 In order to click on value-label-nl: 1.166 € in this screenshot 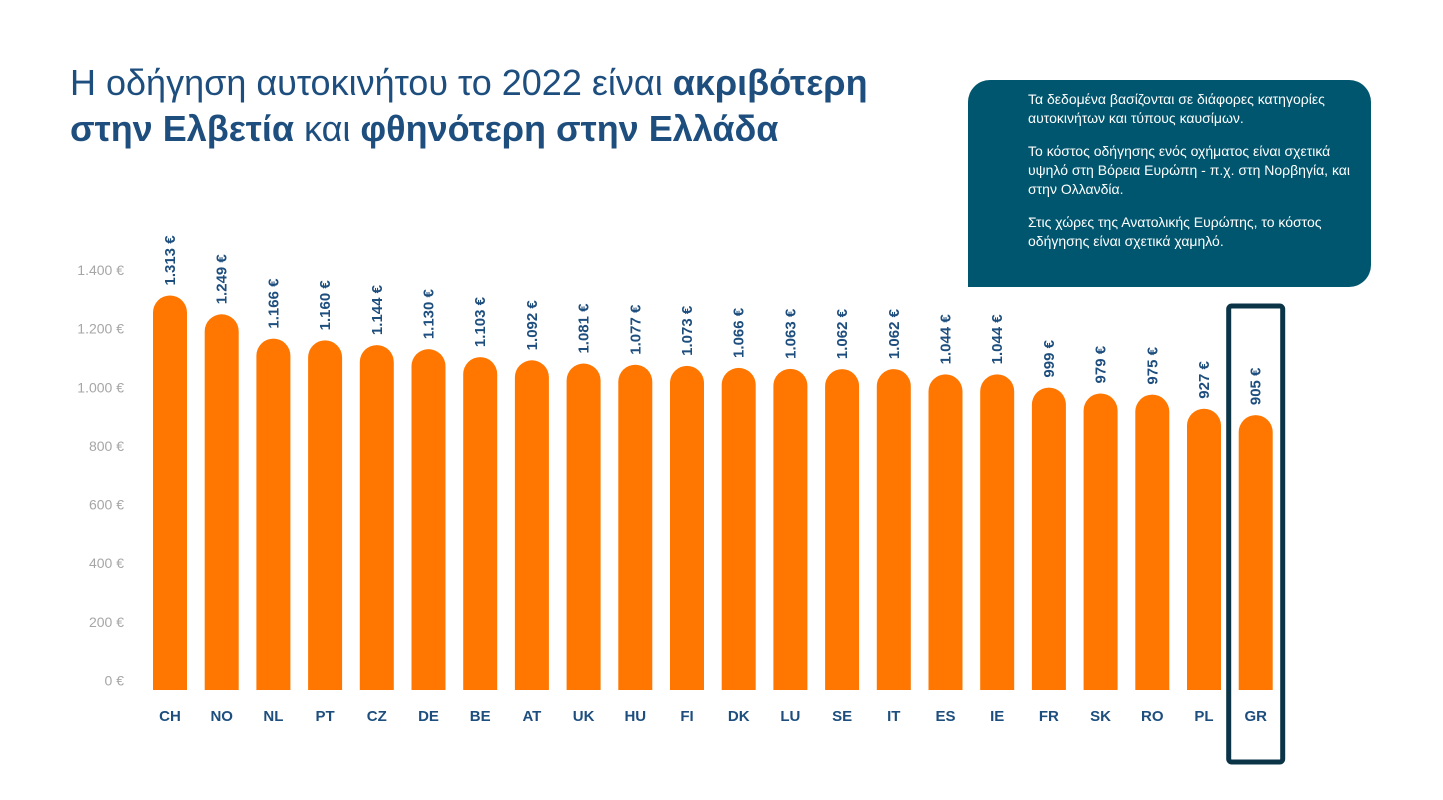, I will do `click(273, 303)`.